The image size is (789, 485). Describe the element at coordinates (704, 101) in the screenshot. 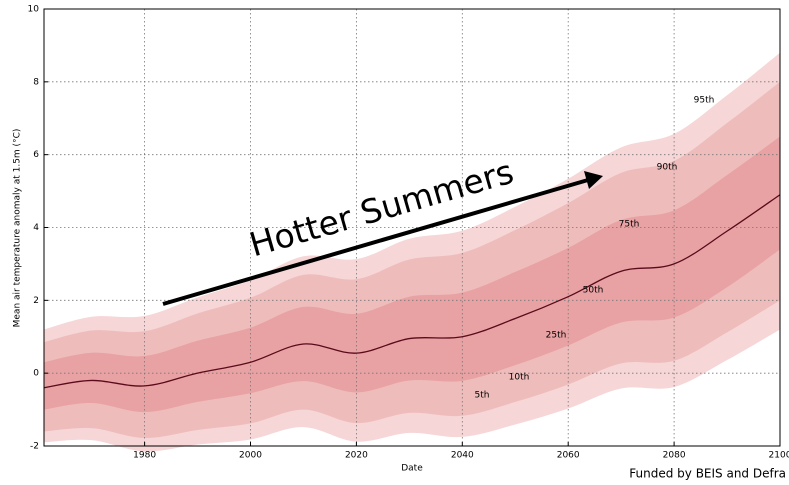

I see `series-label: 95th` at that location.